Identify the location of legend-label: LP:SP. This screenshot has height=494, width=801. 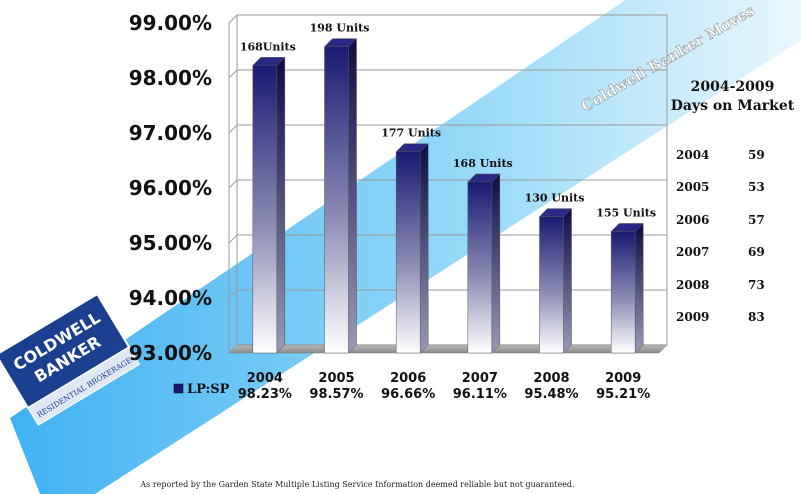
(208, 389).